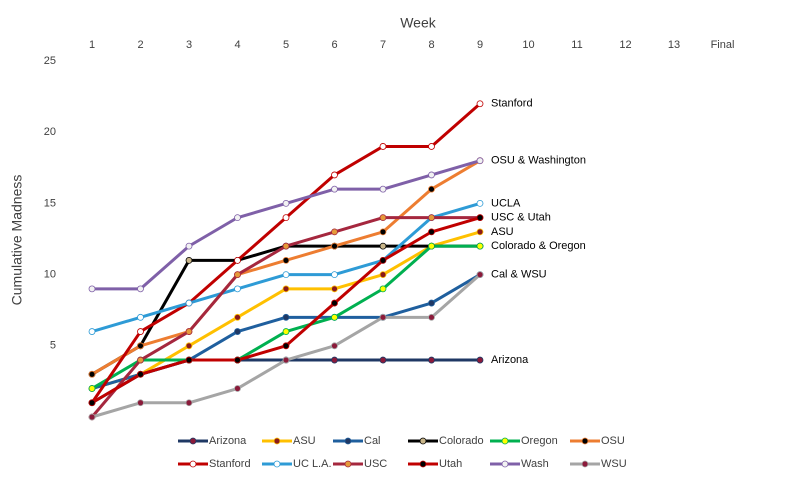  What do you see at coordinates (372, 441) in the screenshot?
I see `legend-label: Cal` at bounding box center [372, 441].